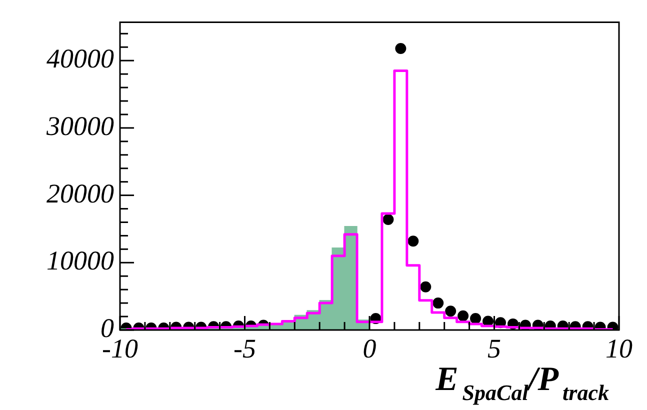 Image resolution: width=647 pixels, height=410 pixels. I want to click on y-tick-label: 10000, so click(80, 261).